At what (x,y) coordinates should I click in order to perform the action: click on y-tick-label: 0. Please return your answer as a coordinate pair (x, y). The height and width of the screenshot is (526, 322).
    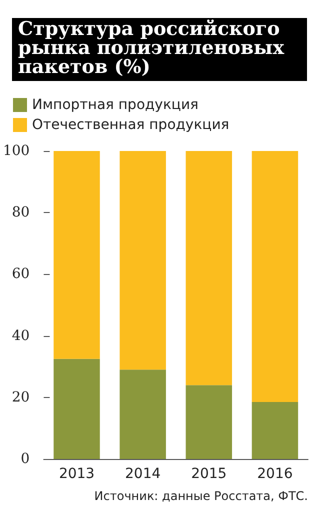
    Looking at the image, I should click on (25, 459).